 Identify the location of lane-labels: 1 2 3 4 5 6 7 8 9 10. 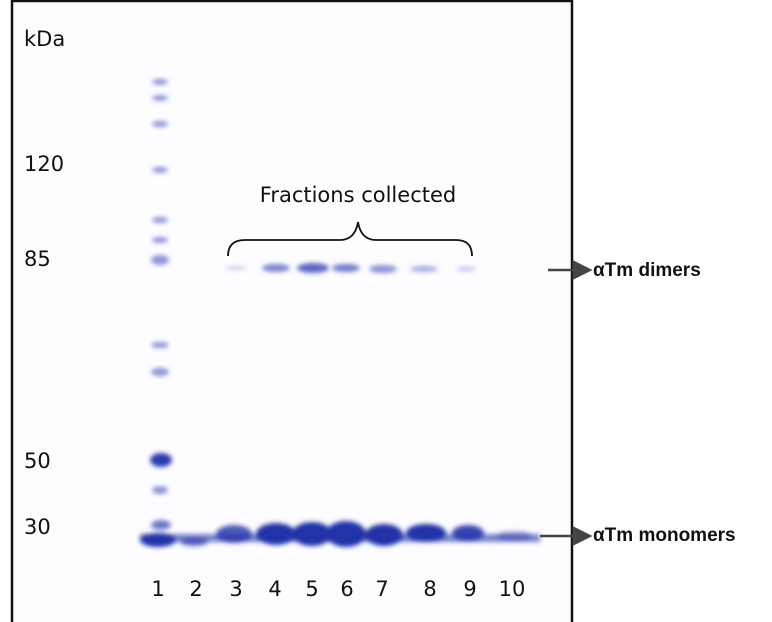
(338, 589).